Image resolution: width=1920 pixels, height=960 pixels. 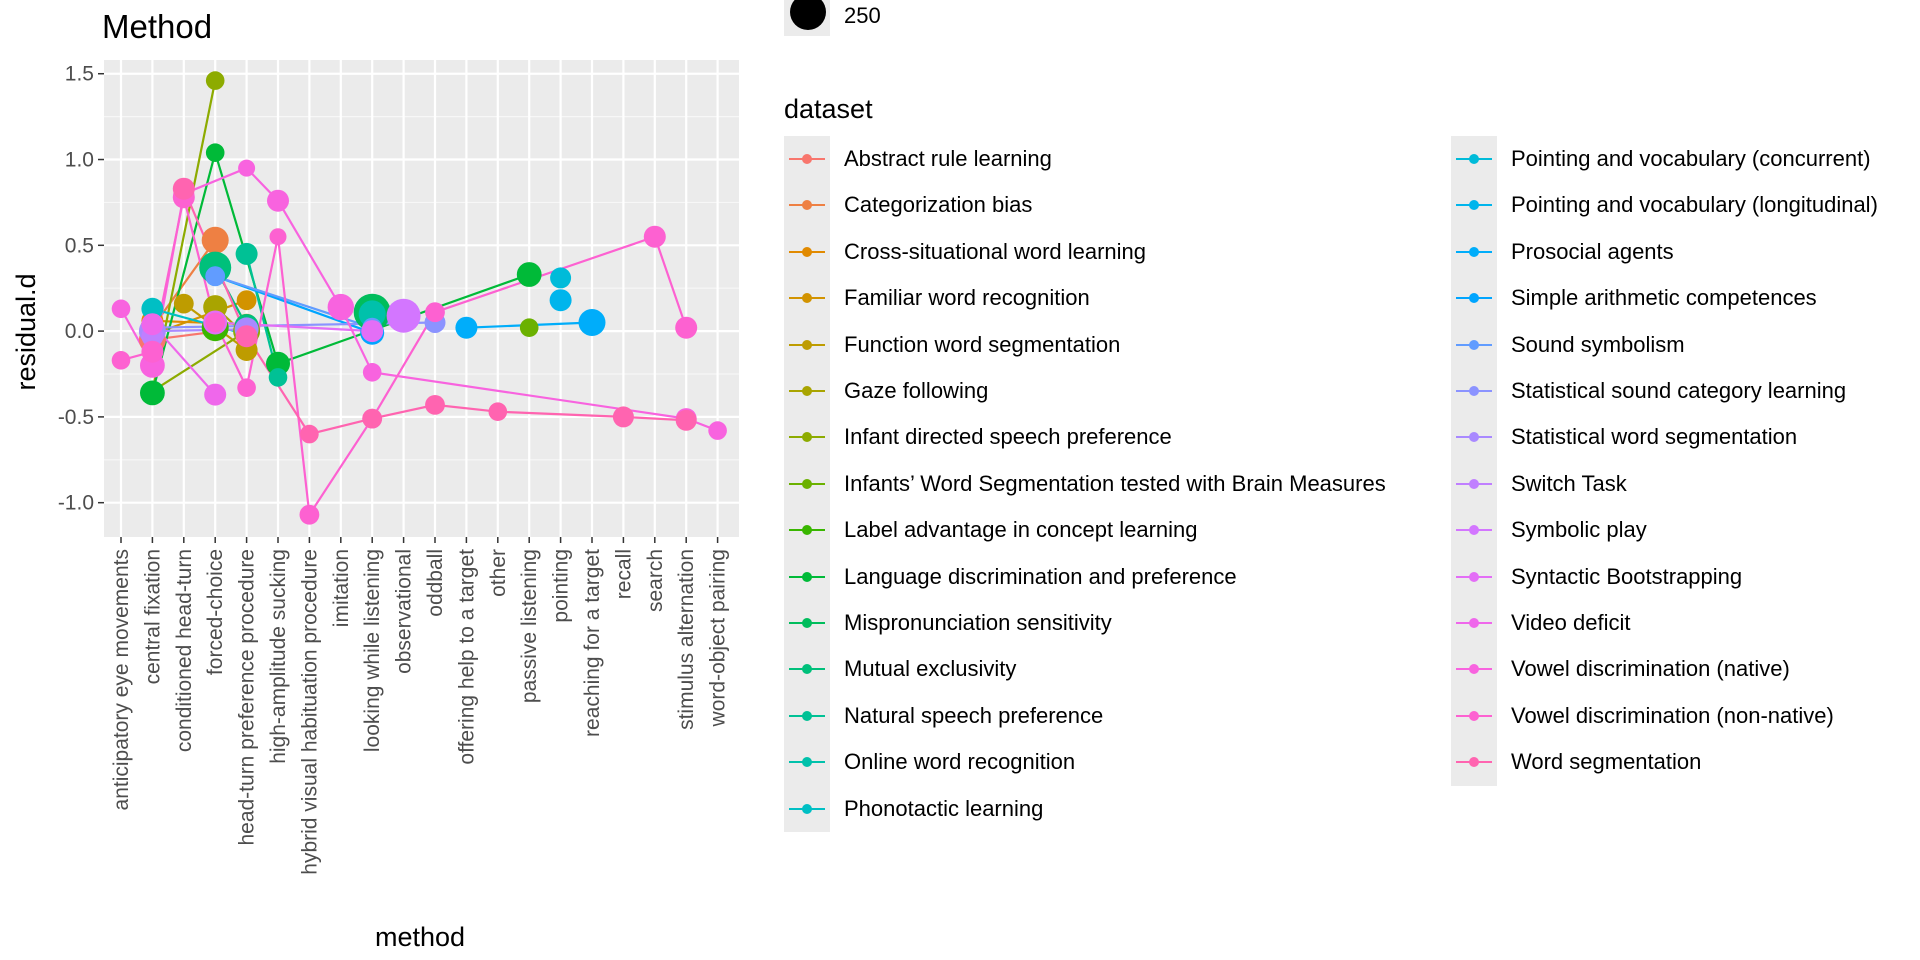 What do you see at coordinates (309, 712) in the screenshot?
I see `x-tick-label: hybrid visual habituation procedure` at bounding box center [309, 712].